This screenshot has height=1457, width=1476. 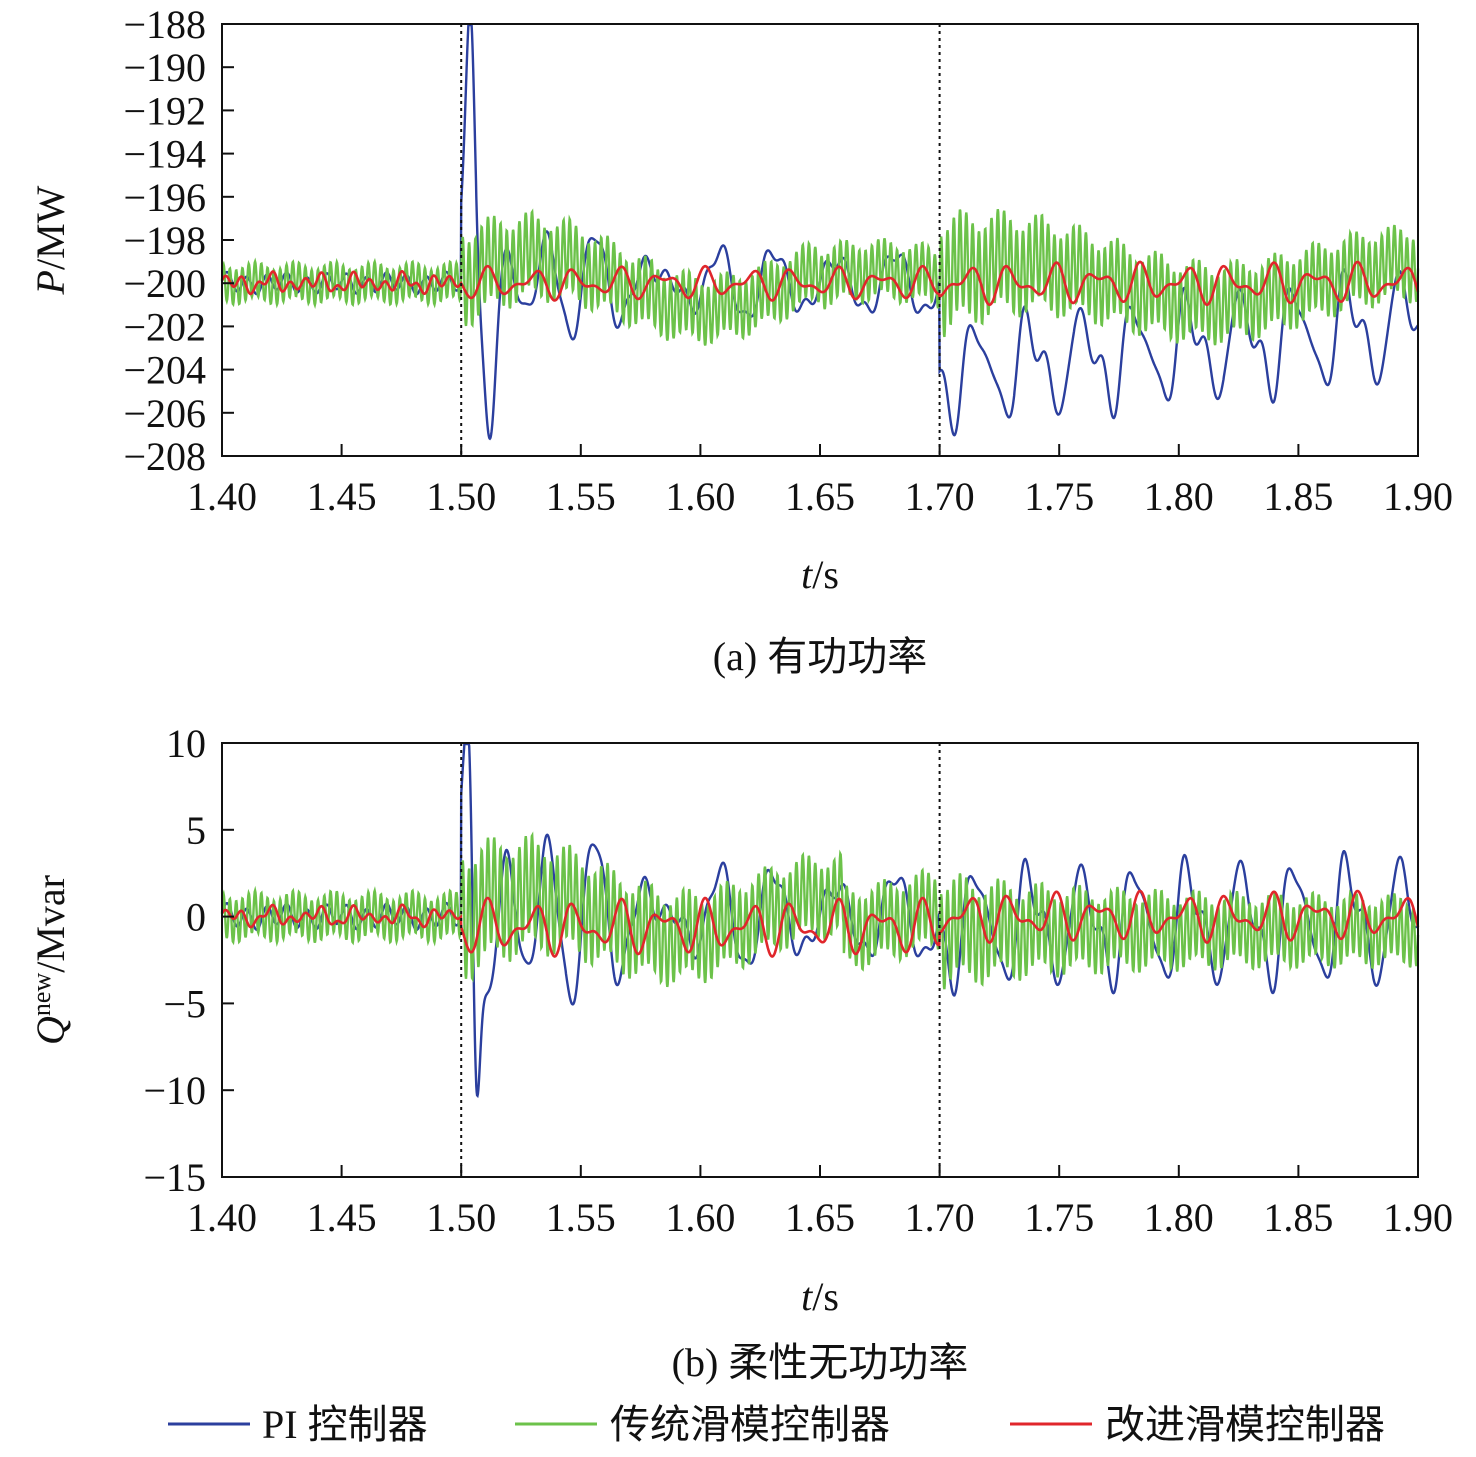 What do you see at coordinates (940, 496) in the screenshot?
I see `x-tick-label-a: 1.70` at bounding box center [940, 496].